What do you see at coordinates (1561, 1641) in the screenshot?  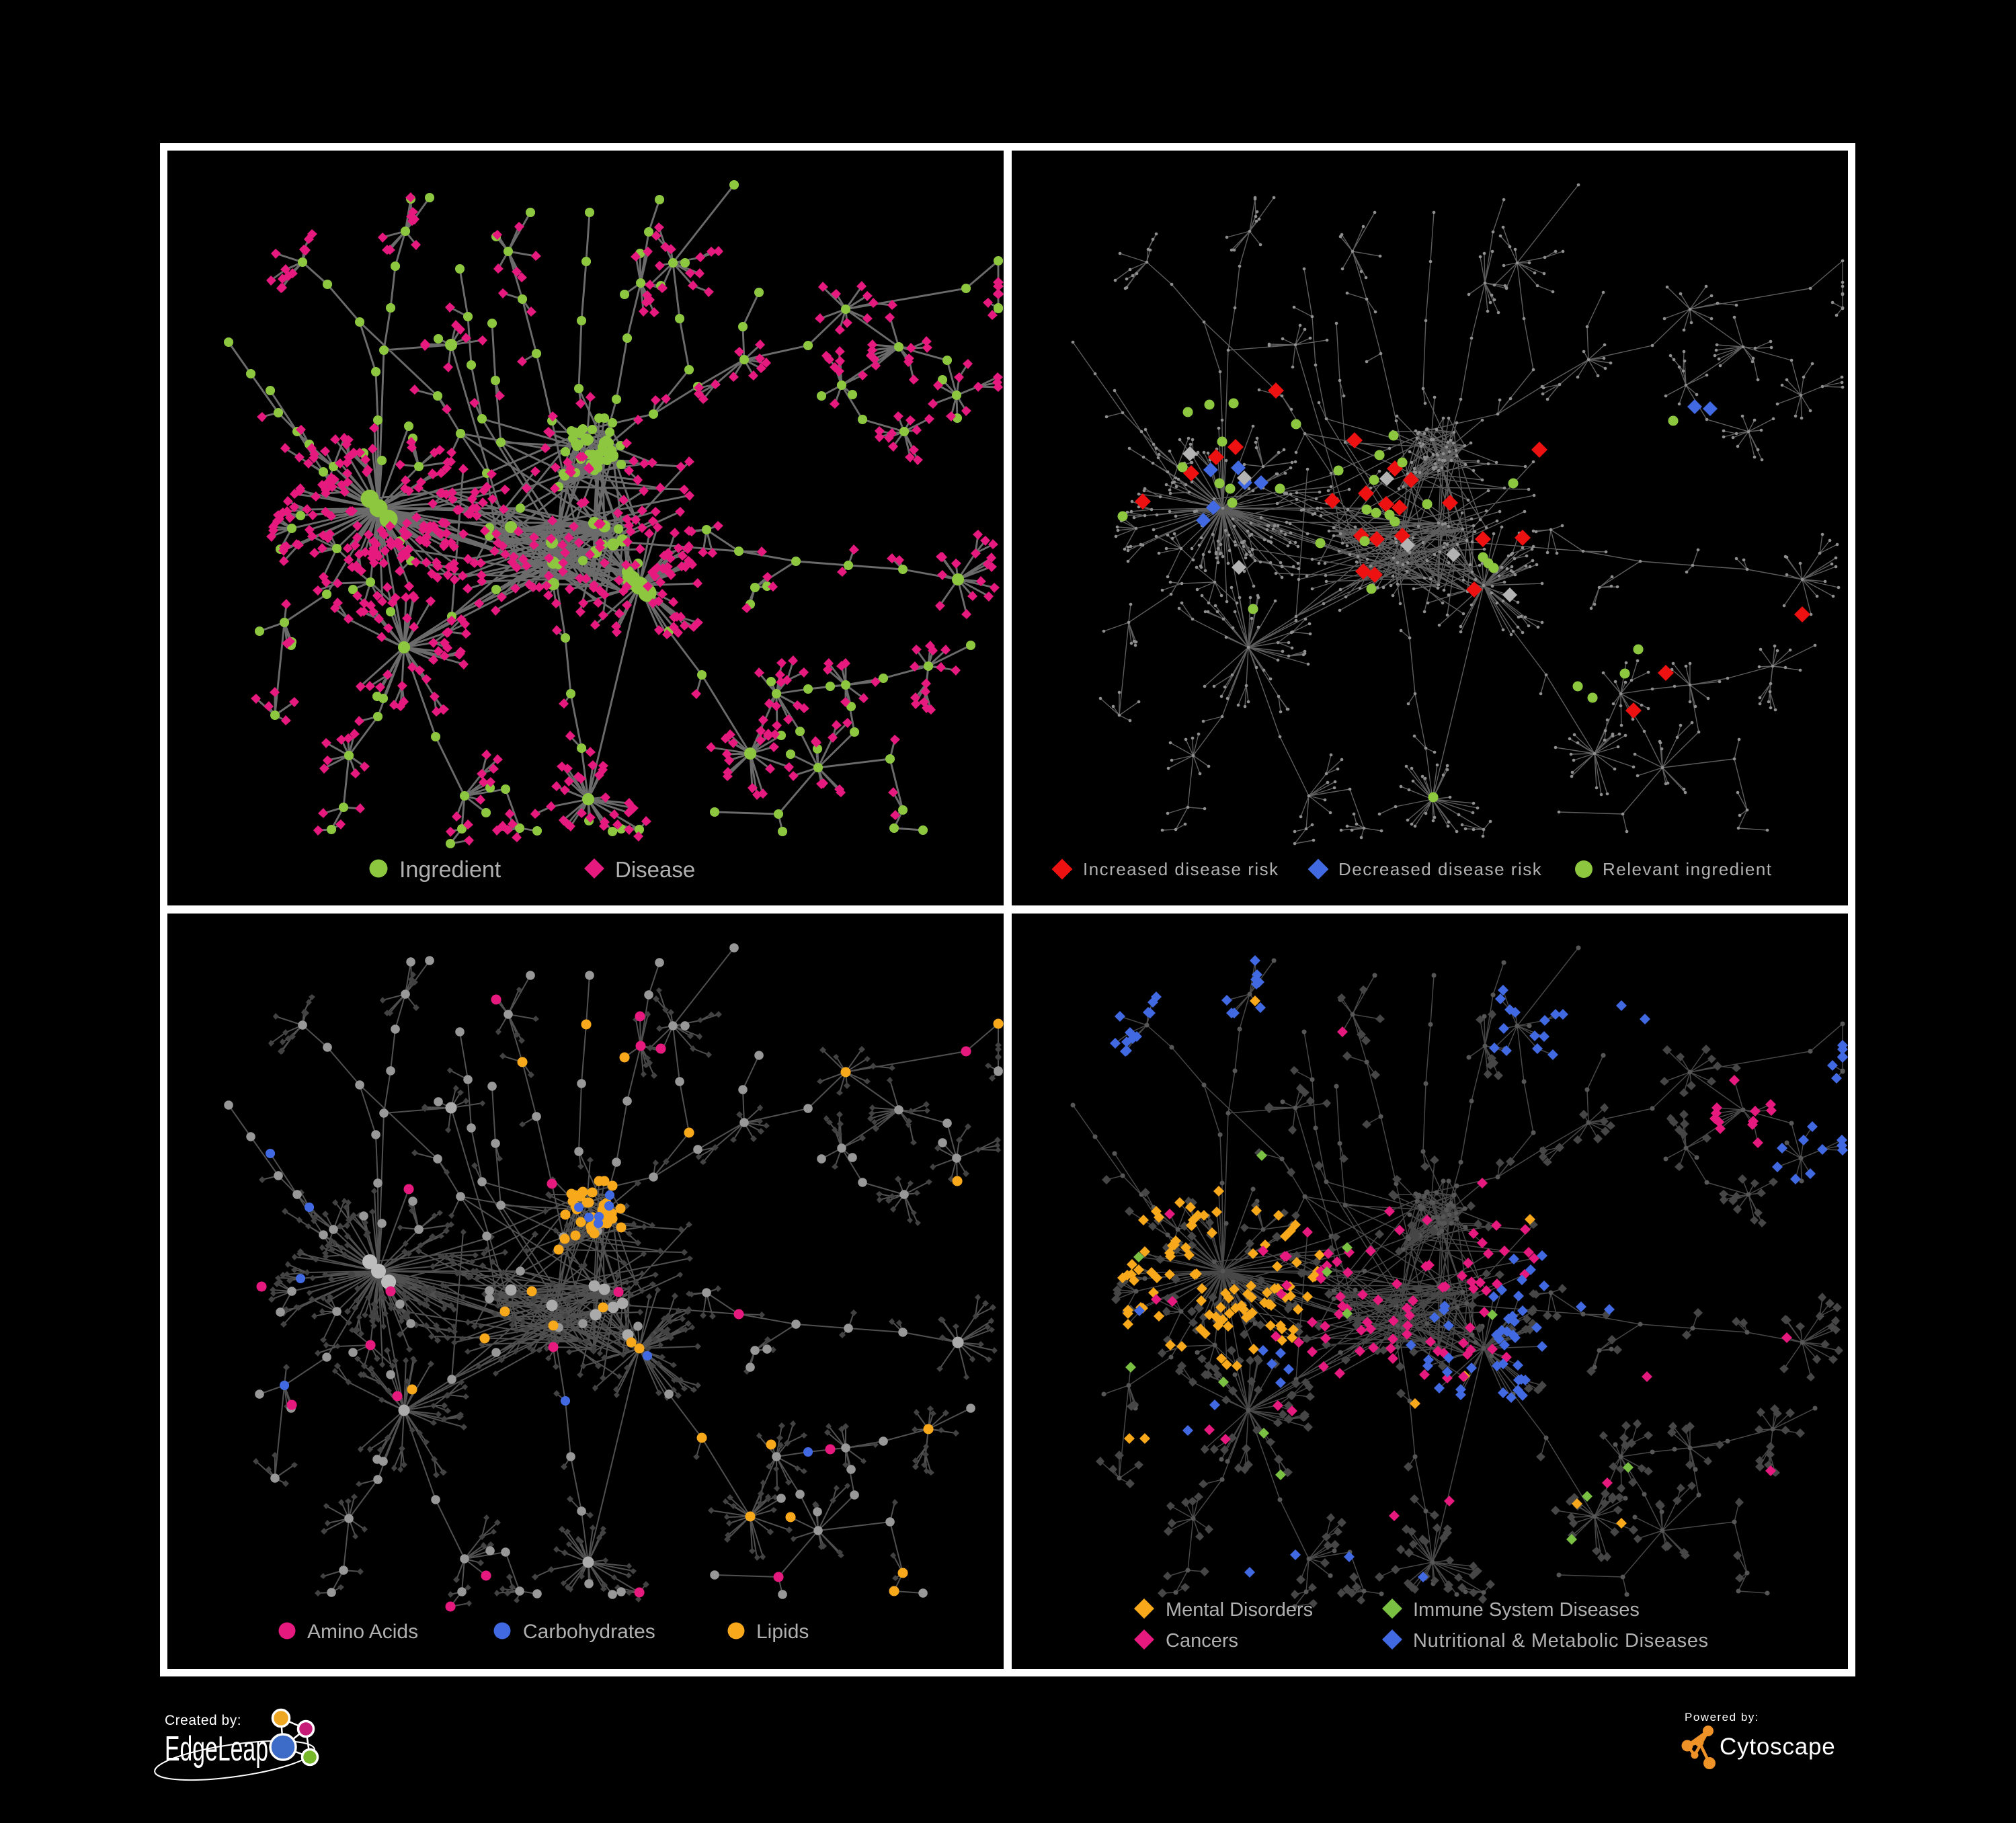 I see `svg-text:Nutritional & Metabolic Diseas: Nutritional & Metabolic Diseases` at bounding box center [1561, 1641].